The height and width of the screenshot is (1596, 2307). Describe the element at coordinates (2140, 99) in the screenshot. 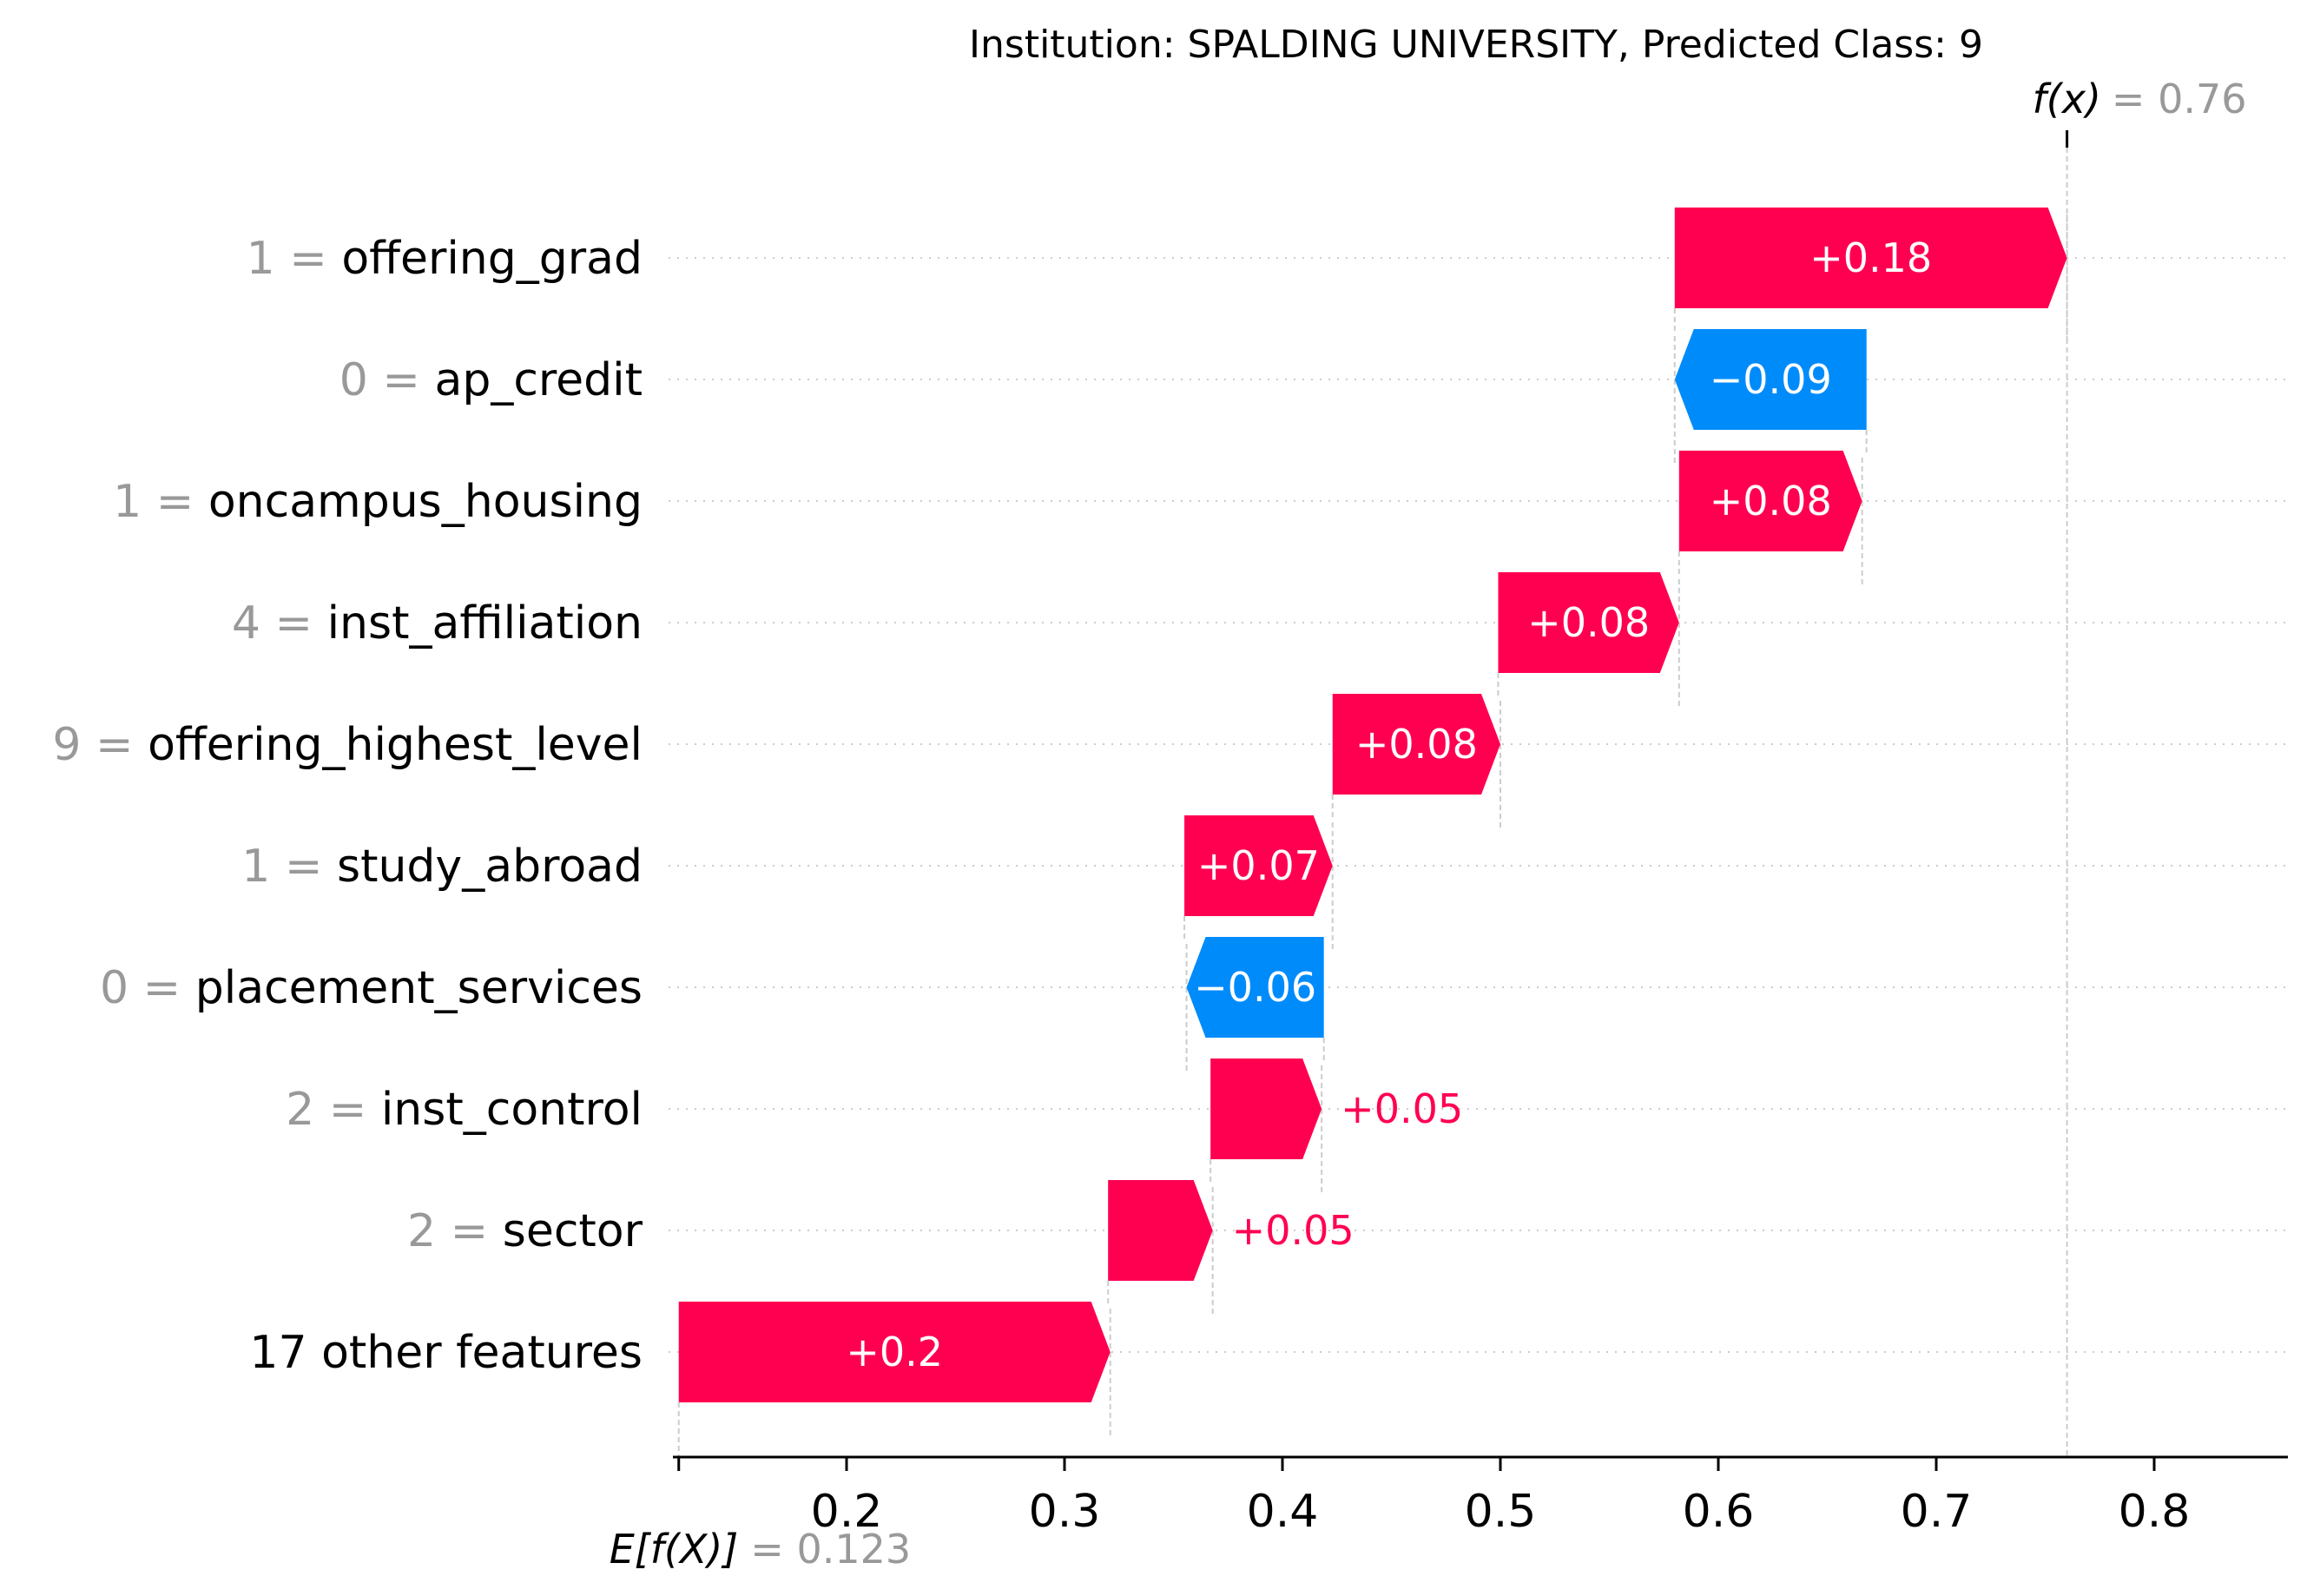

I see `output-value-label: f(x) = 0.76` at that location.